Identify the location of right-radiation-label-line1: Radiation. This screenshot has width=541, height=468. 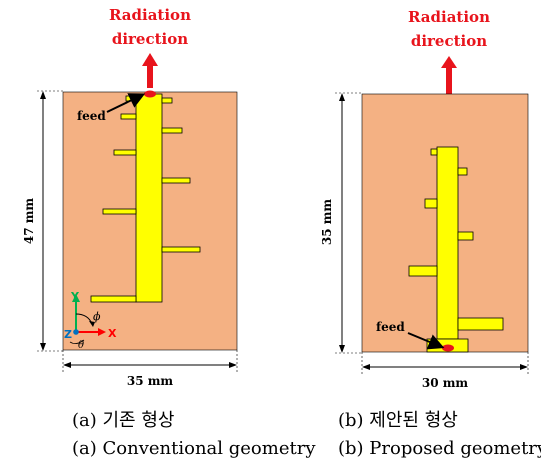
(449, 17).